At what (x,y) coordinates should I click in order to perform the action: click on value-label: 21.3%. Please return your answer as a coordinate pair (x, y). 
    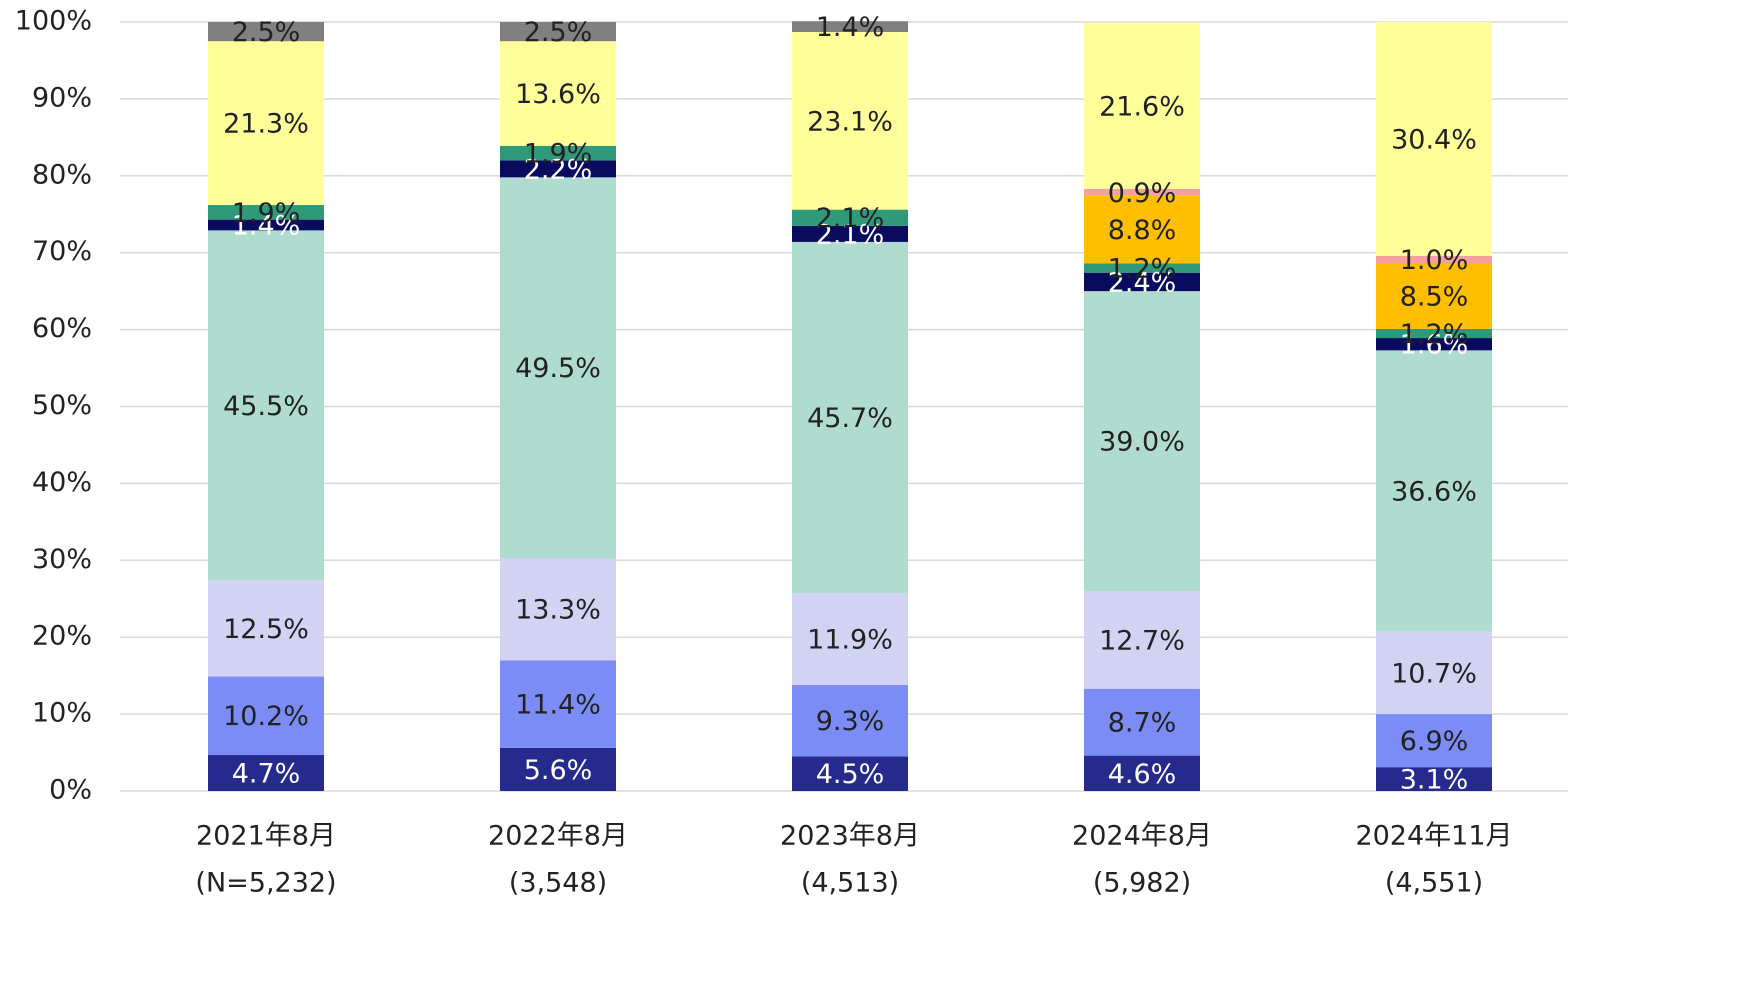
    Looking at the image, I should click on (266, 124).